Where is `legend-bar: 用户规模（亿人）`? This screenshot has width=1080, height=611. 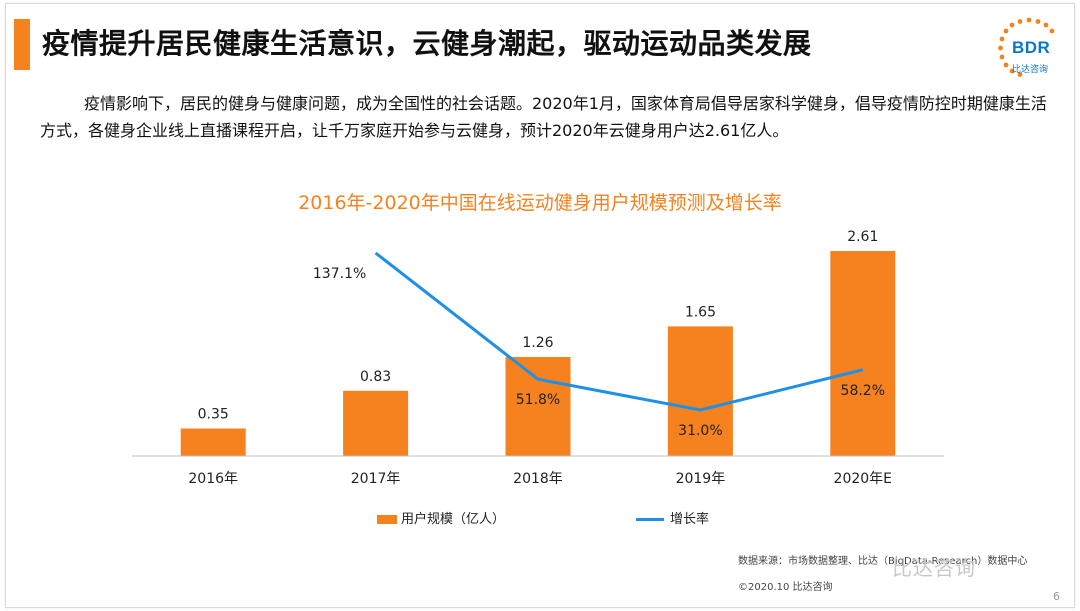 legend-bar: 用户规模（亿人） is located at coordinates (441, 517).